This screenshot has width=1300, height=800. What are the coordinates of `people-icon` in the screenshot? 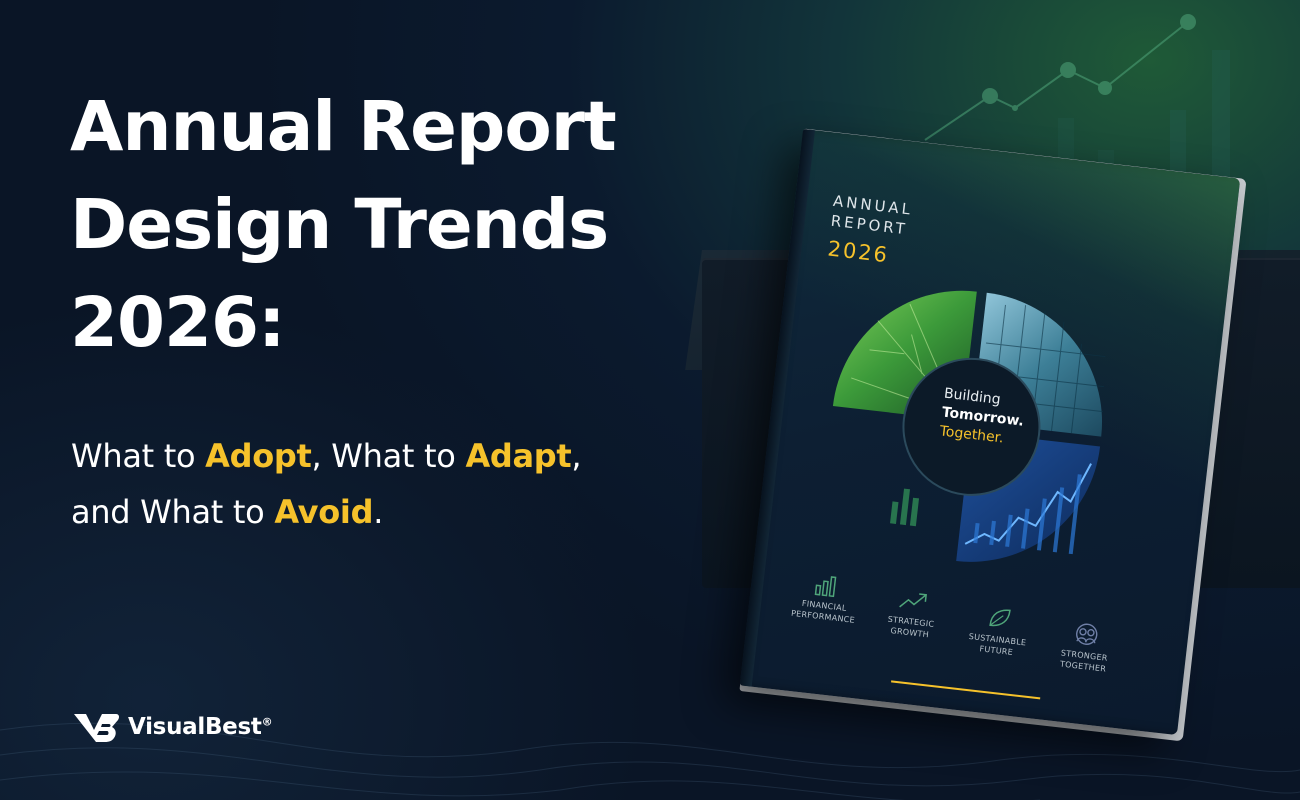 It's located at (1087, 634).